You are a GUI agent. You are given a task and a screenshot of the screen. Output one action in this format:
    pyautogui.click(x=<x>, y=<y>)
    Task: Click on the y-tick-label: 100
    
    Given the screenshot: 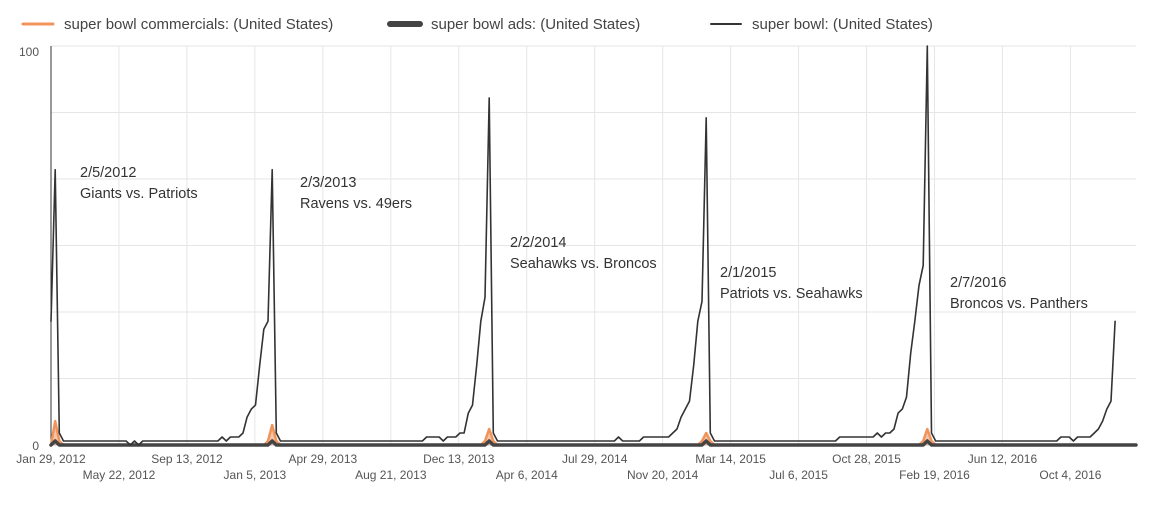 What is the action you would take?
    pyautogui.click(x=29, y=52)
    